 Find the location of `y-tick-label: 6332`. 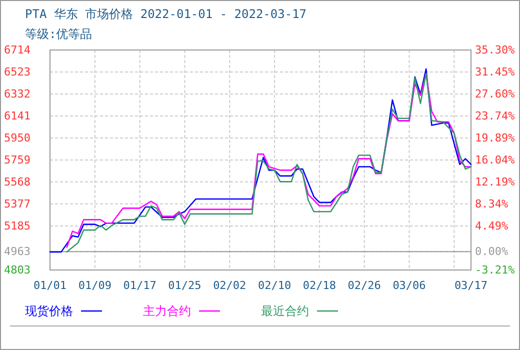

y-tick-label: 6332 is located at coordinates (17, 93).